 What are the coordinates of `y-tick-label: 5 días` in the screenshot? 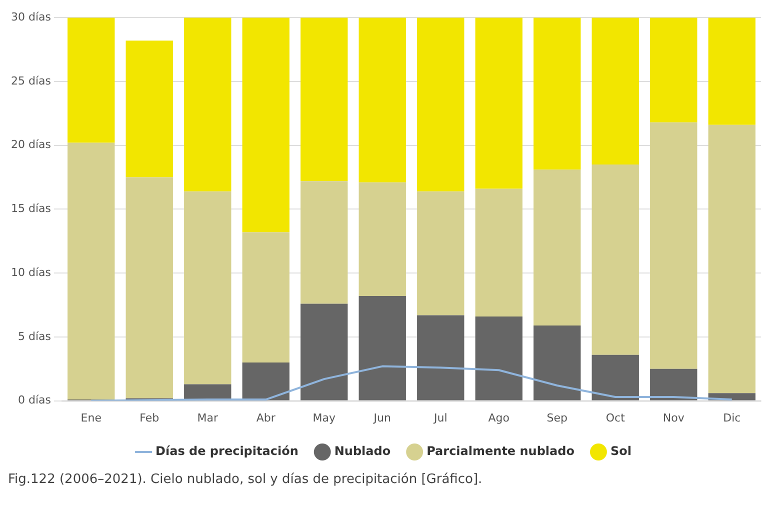 It's located at (35, 336).